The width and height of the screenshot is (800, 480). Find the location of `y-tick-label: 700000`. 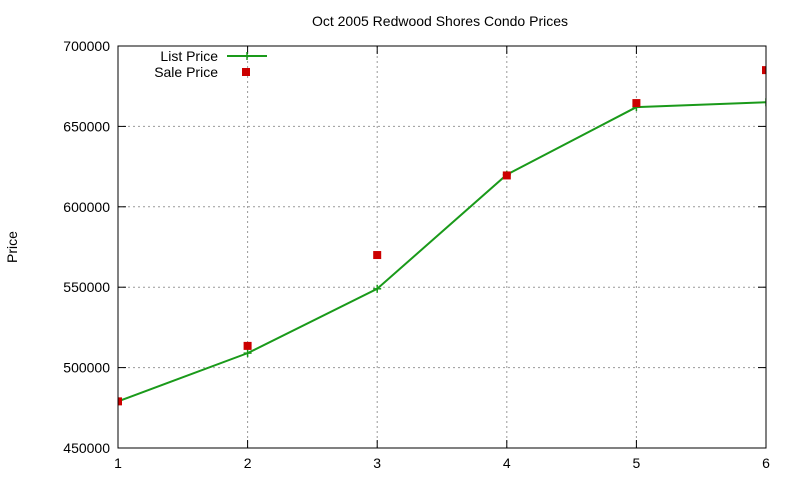

y-tick-label: 700000 is located at coordinates (86, 46).